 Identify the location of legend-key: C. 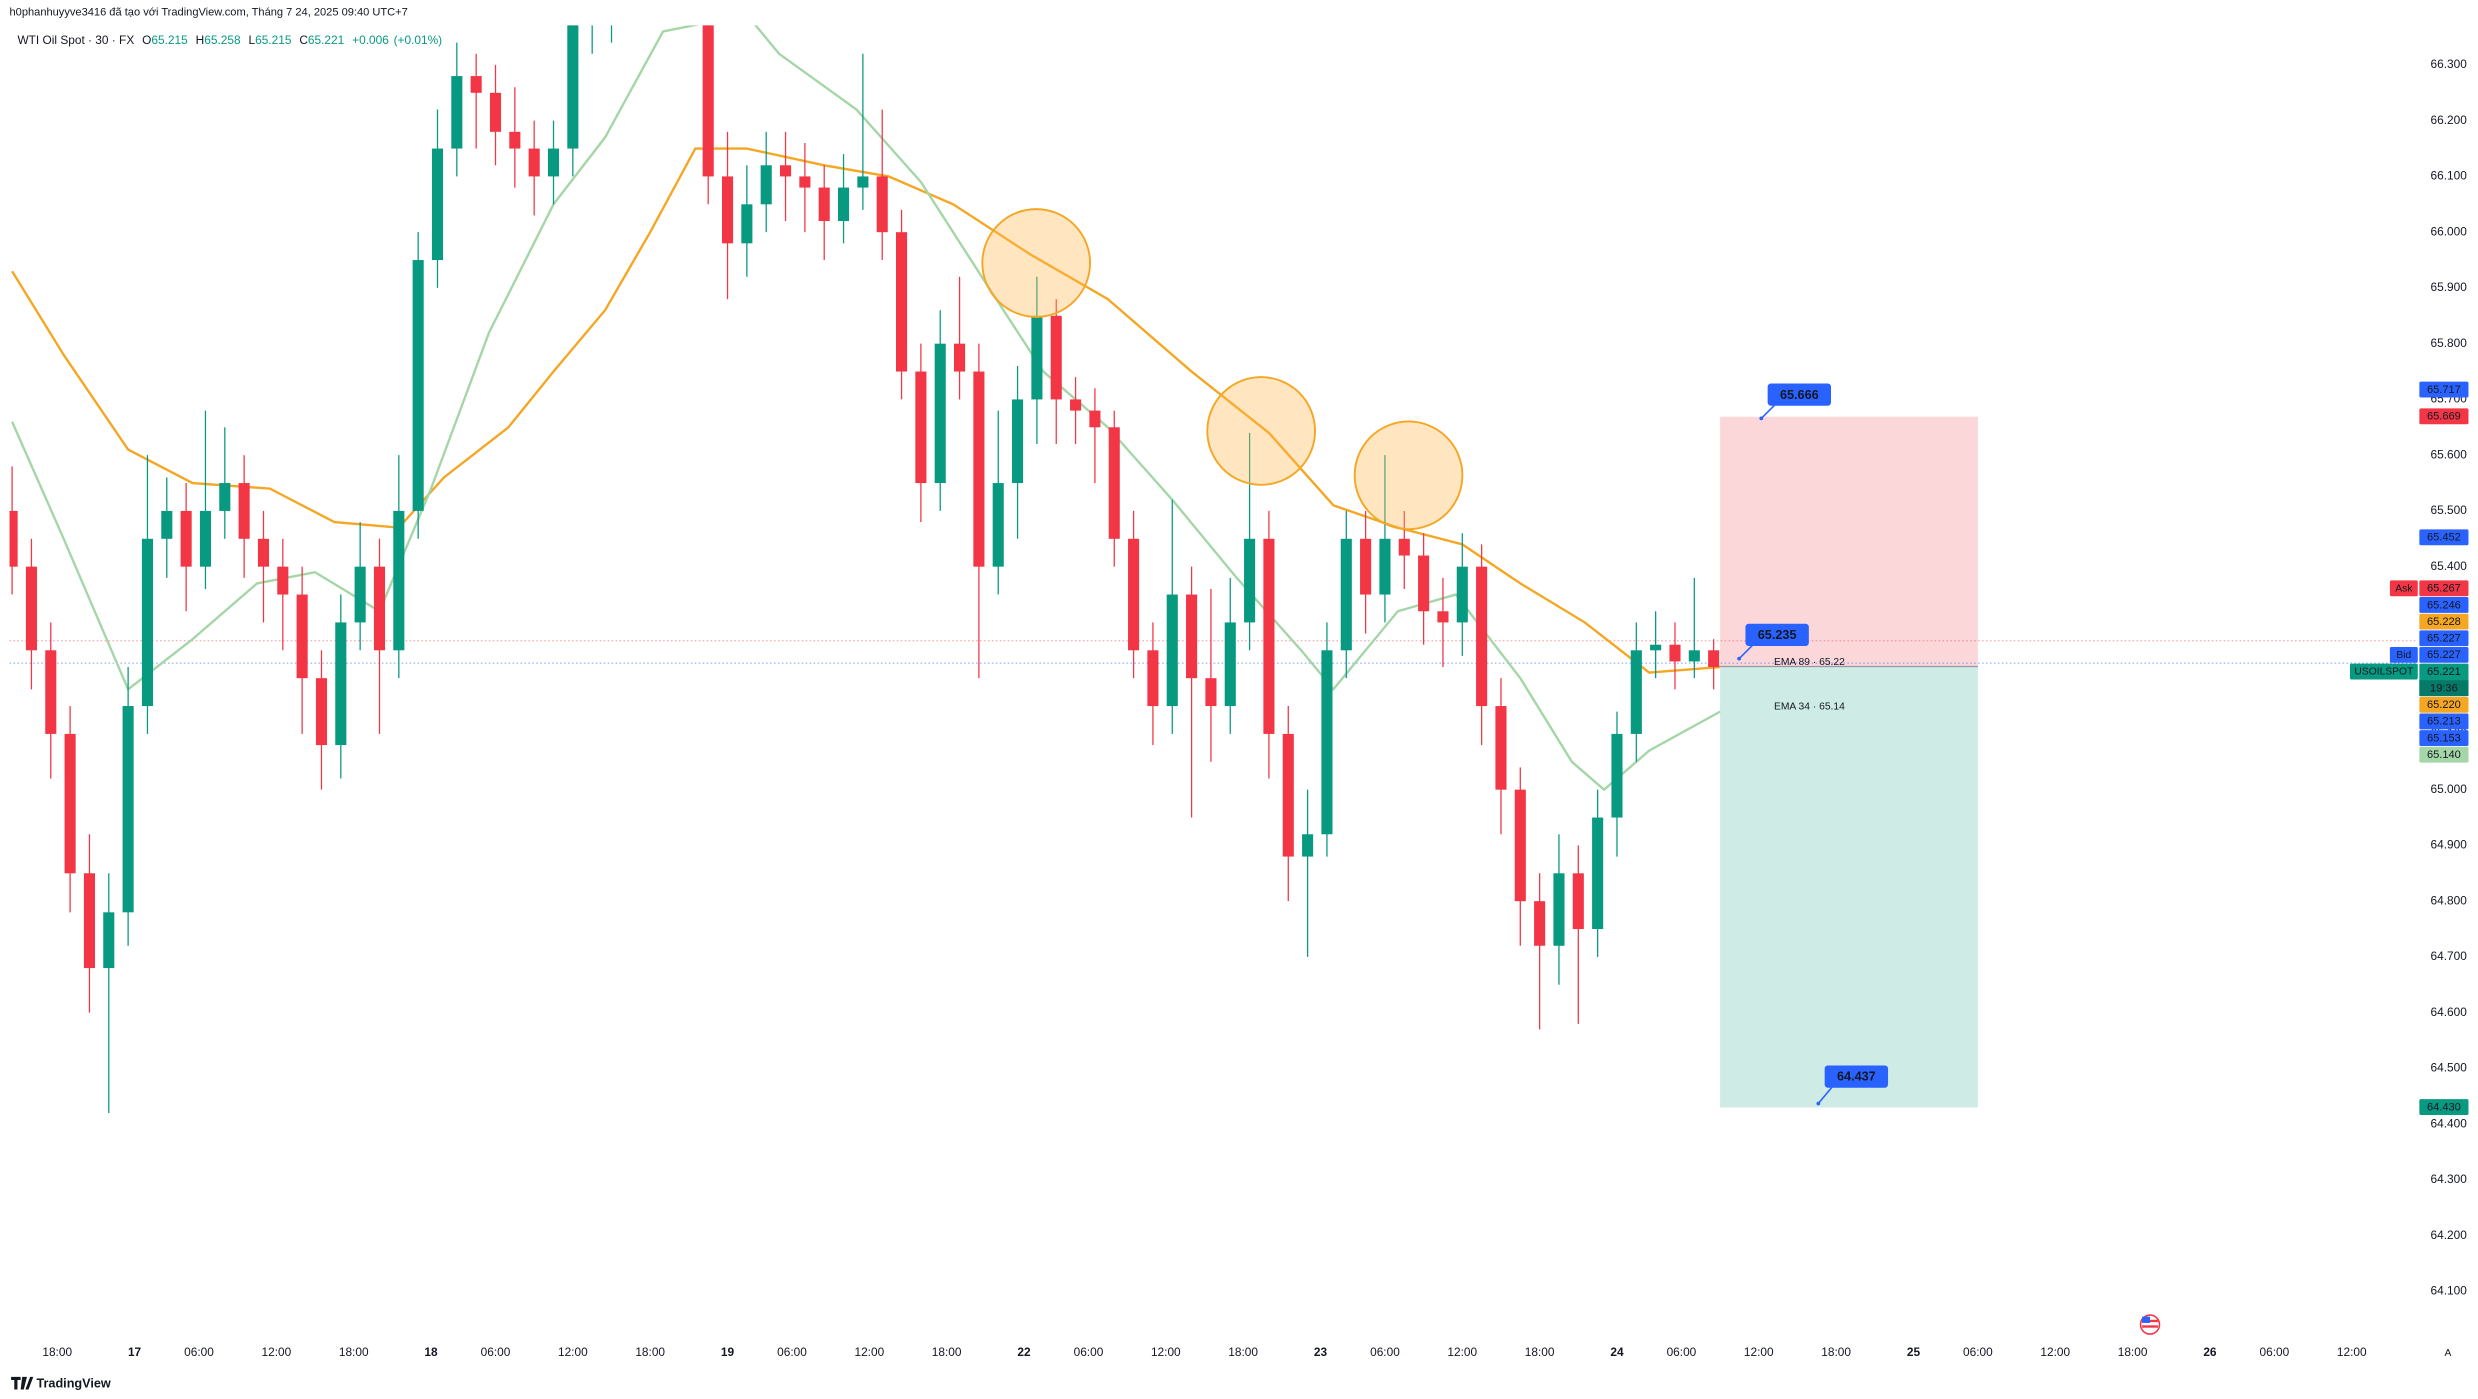
(303, 40).